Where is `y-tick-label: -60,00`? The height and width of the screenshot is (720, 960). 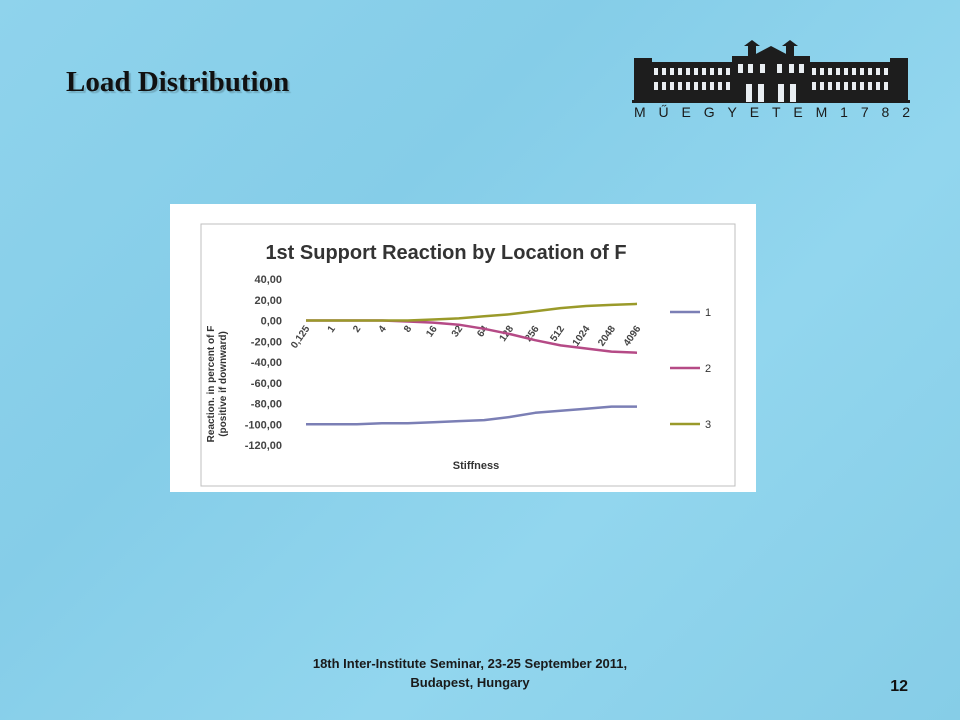
y-tick-label: -60,00 is located at coordinates (266, 384).